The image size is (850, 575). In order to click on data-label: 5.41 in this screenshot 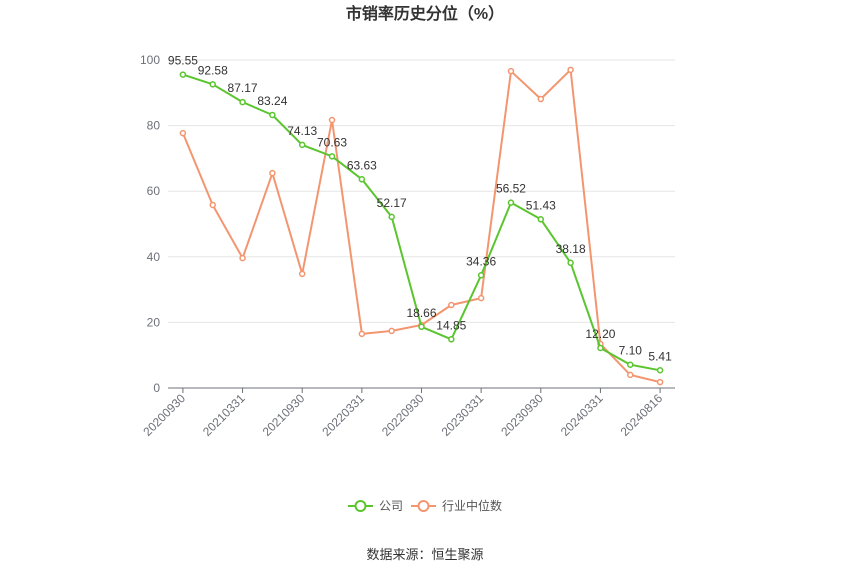, I will do `click(660, 356)`.